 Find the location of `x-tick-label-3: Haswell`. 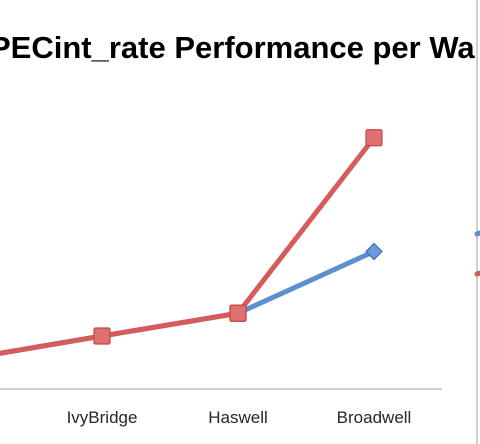

x-tick-label-3: Haswell is located at coordinates (238, 417).